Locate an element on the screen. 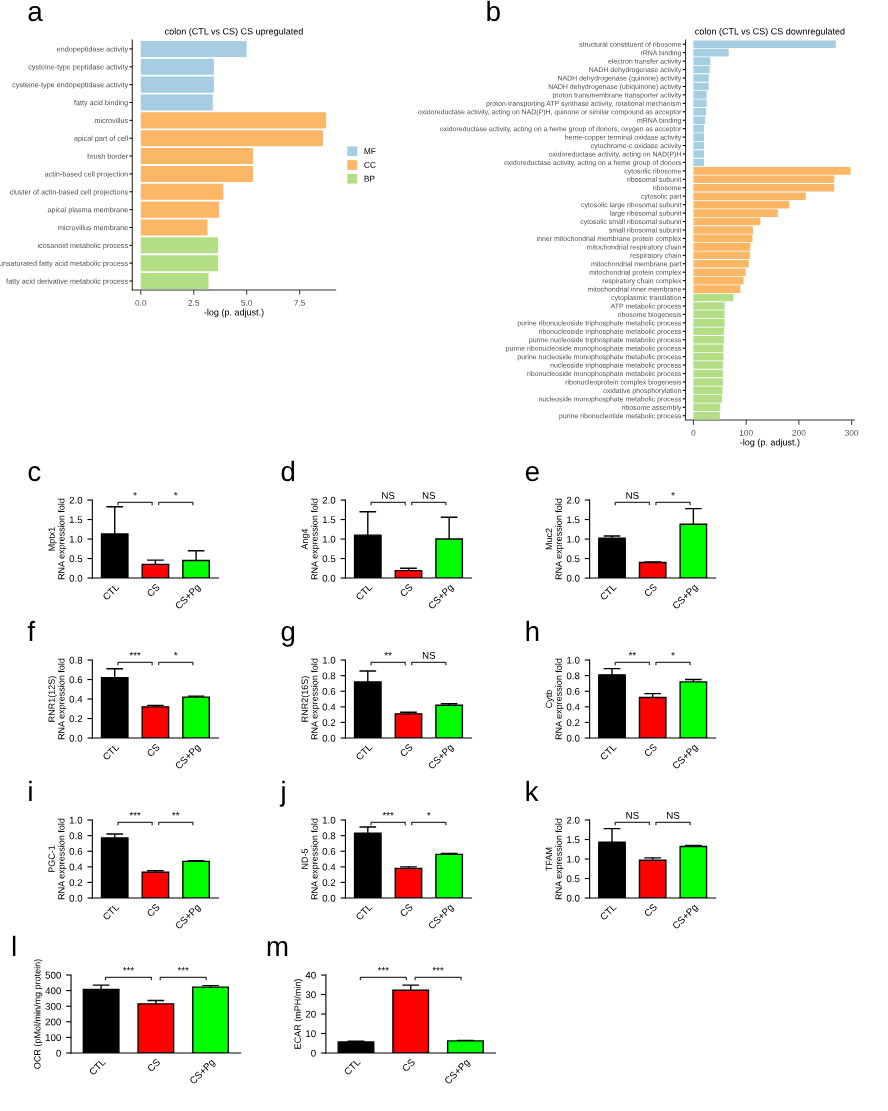 Image resolution: width=888 pixels, height=1111 pixels. y-axis-title: TFAM RNA expression fold is located at coordinates (554, 859).